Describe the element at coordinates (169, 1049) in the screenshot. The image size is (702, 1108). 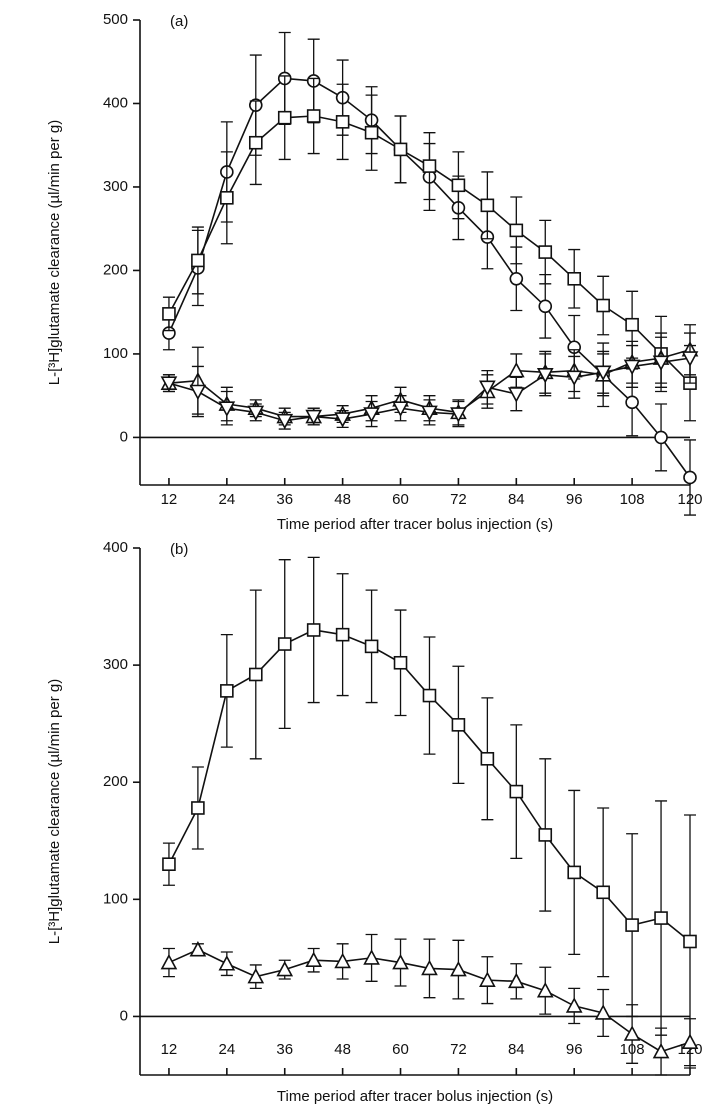
I see `x-tick-label: 12` at that location.